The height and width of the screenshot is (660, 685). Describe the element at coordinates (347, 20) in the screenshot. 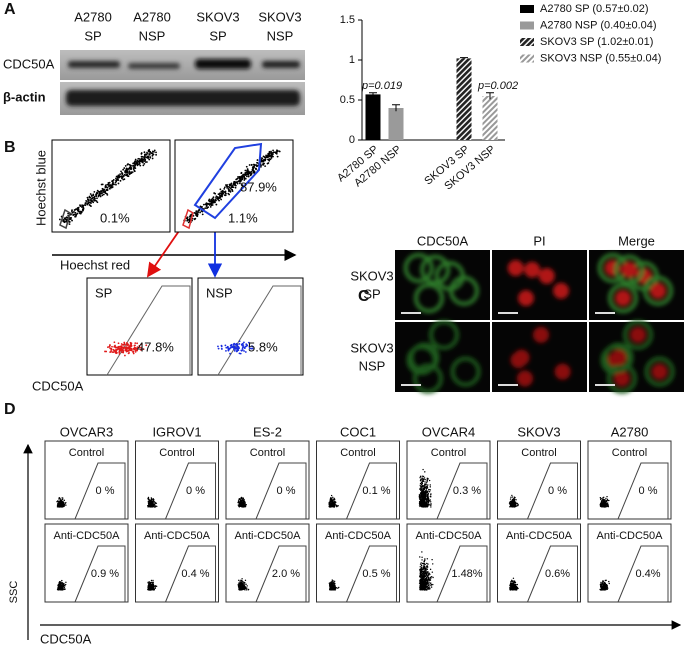

I see `y-tick-label: 1.5` at that location.